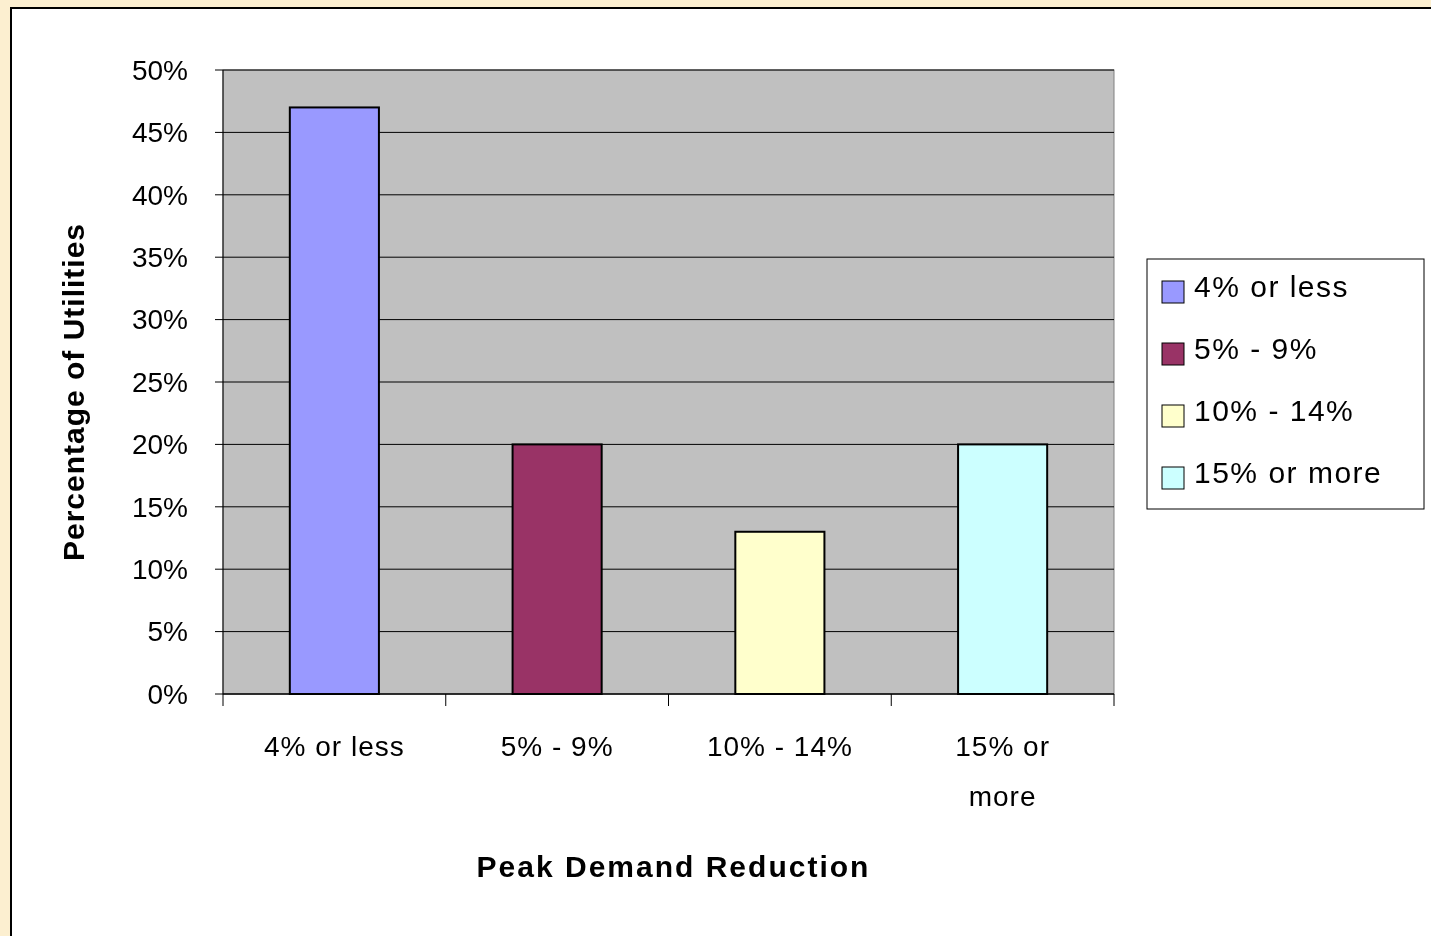  Describe the element at coordinates (1288, 472) in the screenshot. I see `legend-label: 15% or more` at that location.